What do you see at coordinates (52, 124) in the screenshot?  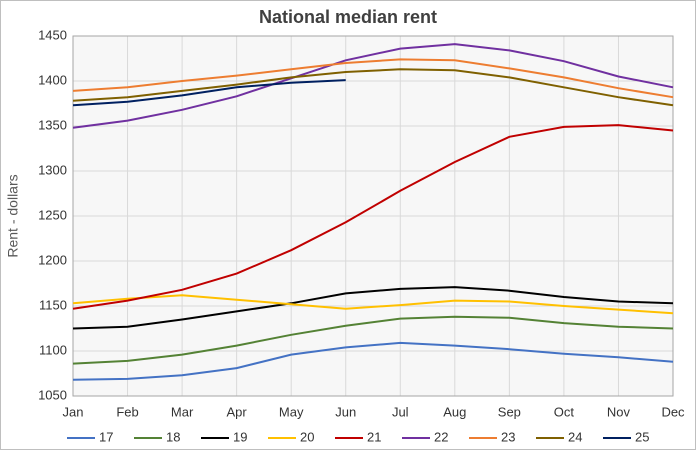 I see `y-tick-label: 1350` at bounding box center [52, 124].